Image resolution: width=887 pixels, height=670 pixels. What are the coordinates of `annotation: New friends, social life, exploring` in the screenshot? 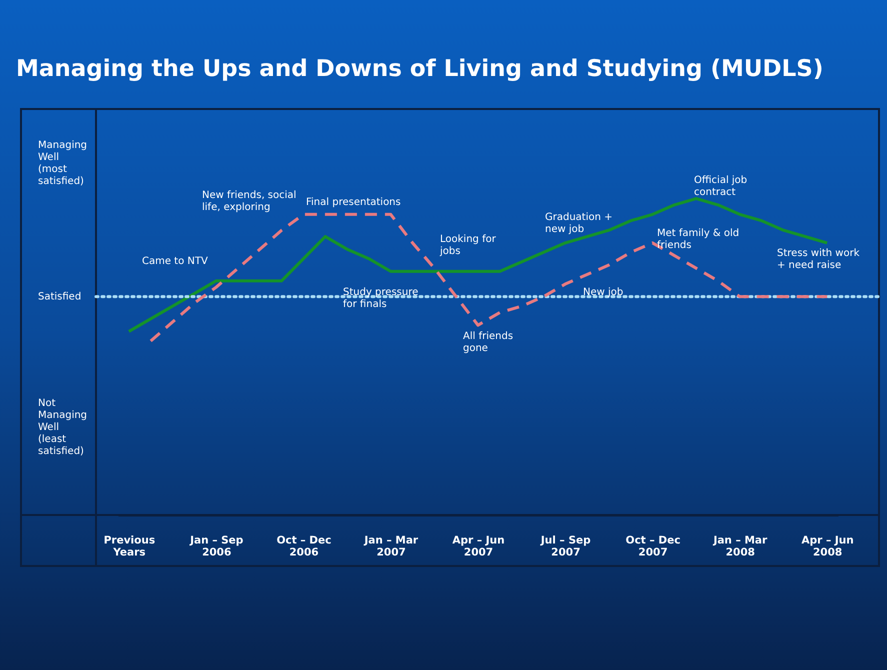 It's located at (249, 201).